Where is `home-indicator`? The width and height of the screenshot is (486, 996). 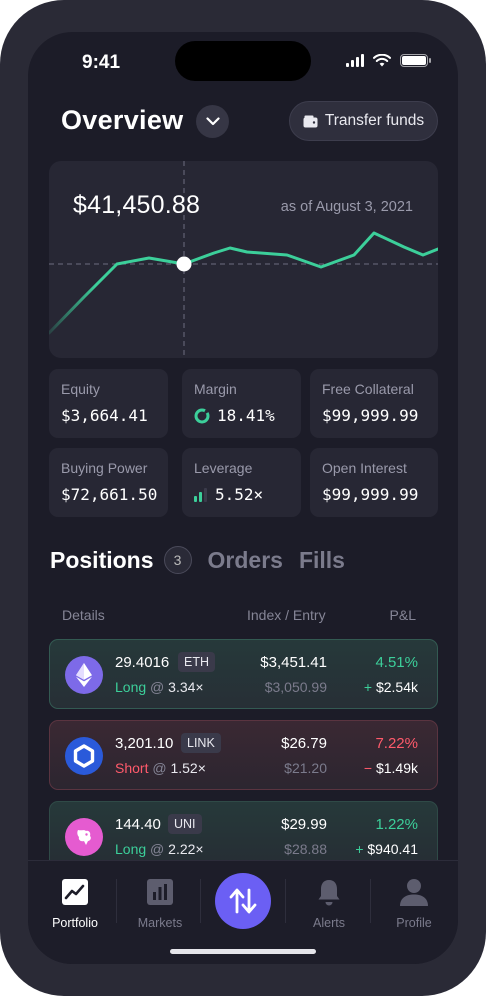
home-indicator is located at coordinates (243, 951).